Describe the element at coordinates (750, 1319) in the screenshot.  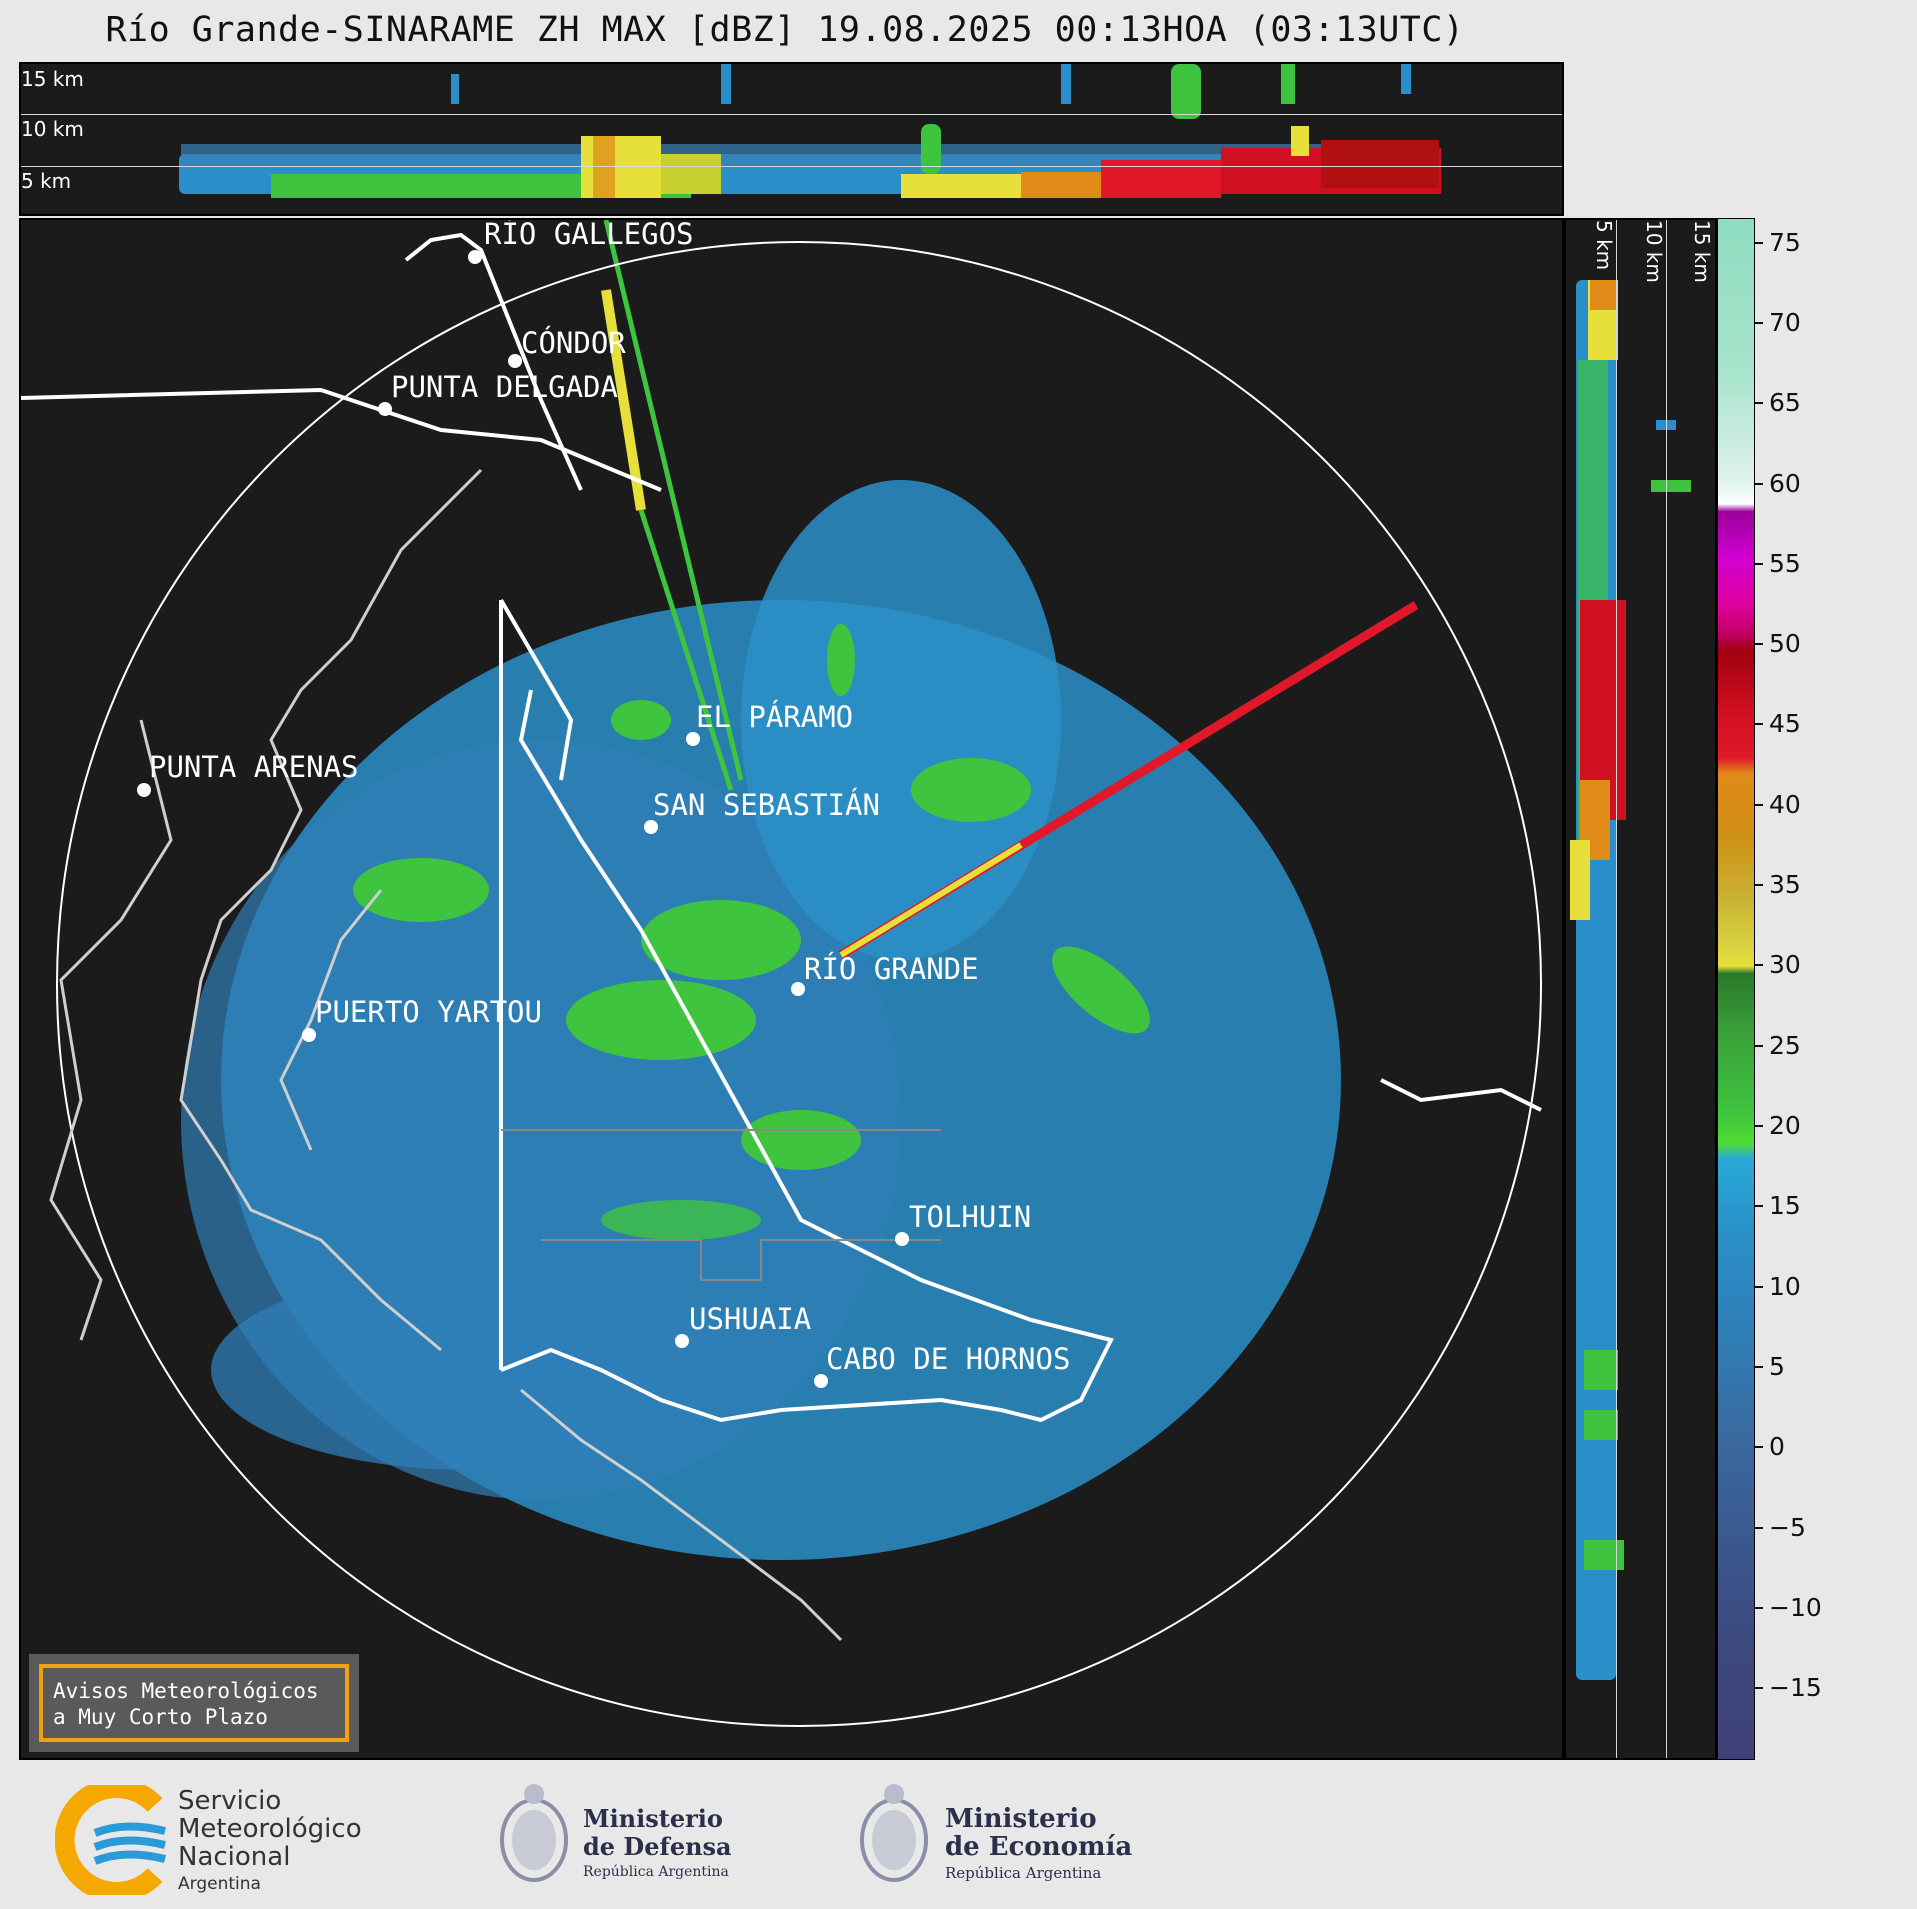
I see `city-label-ushuaia: USHUAIA` at that location.